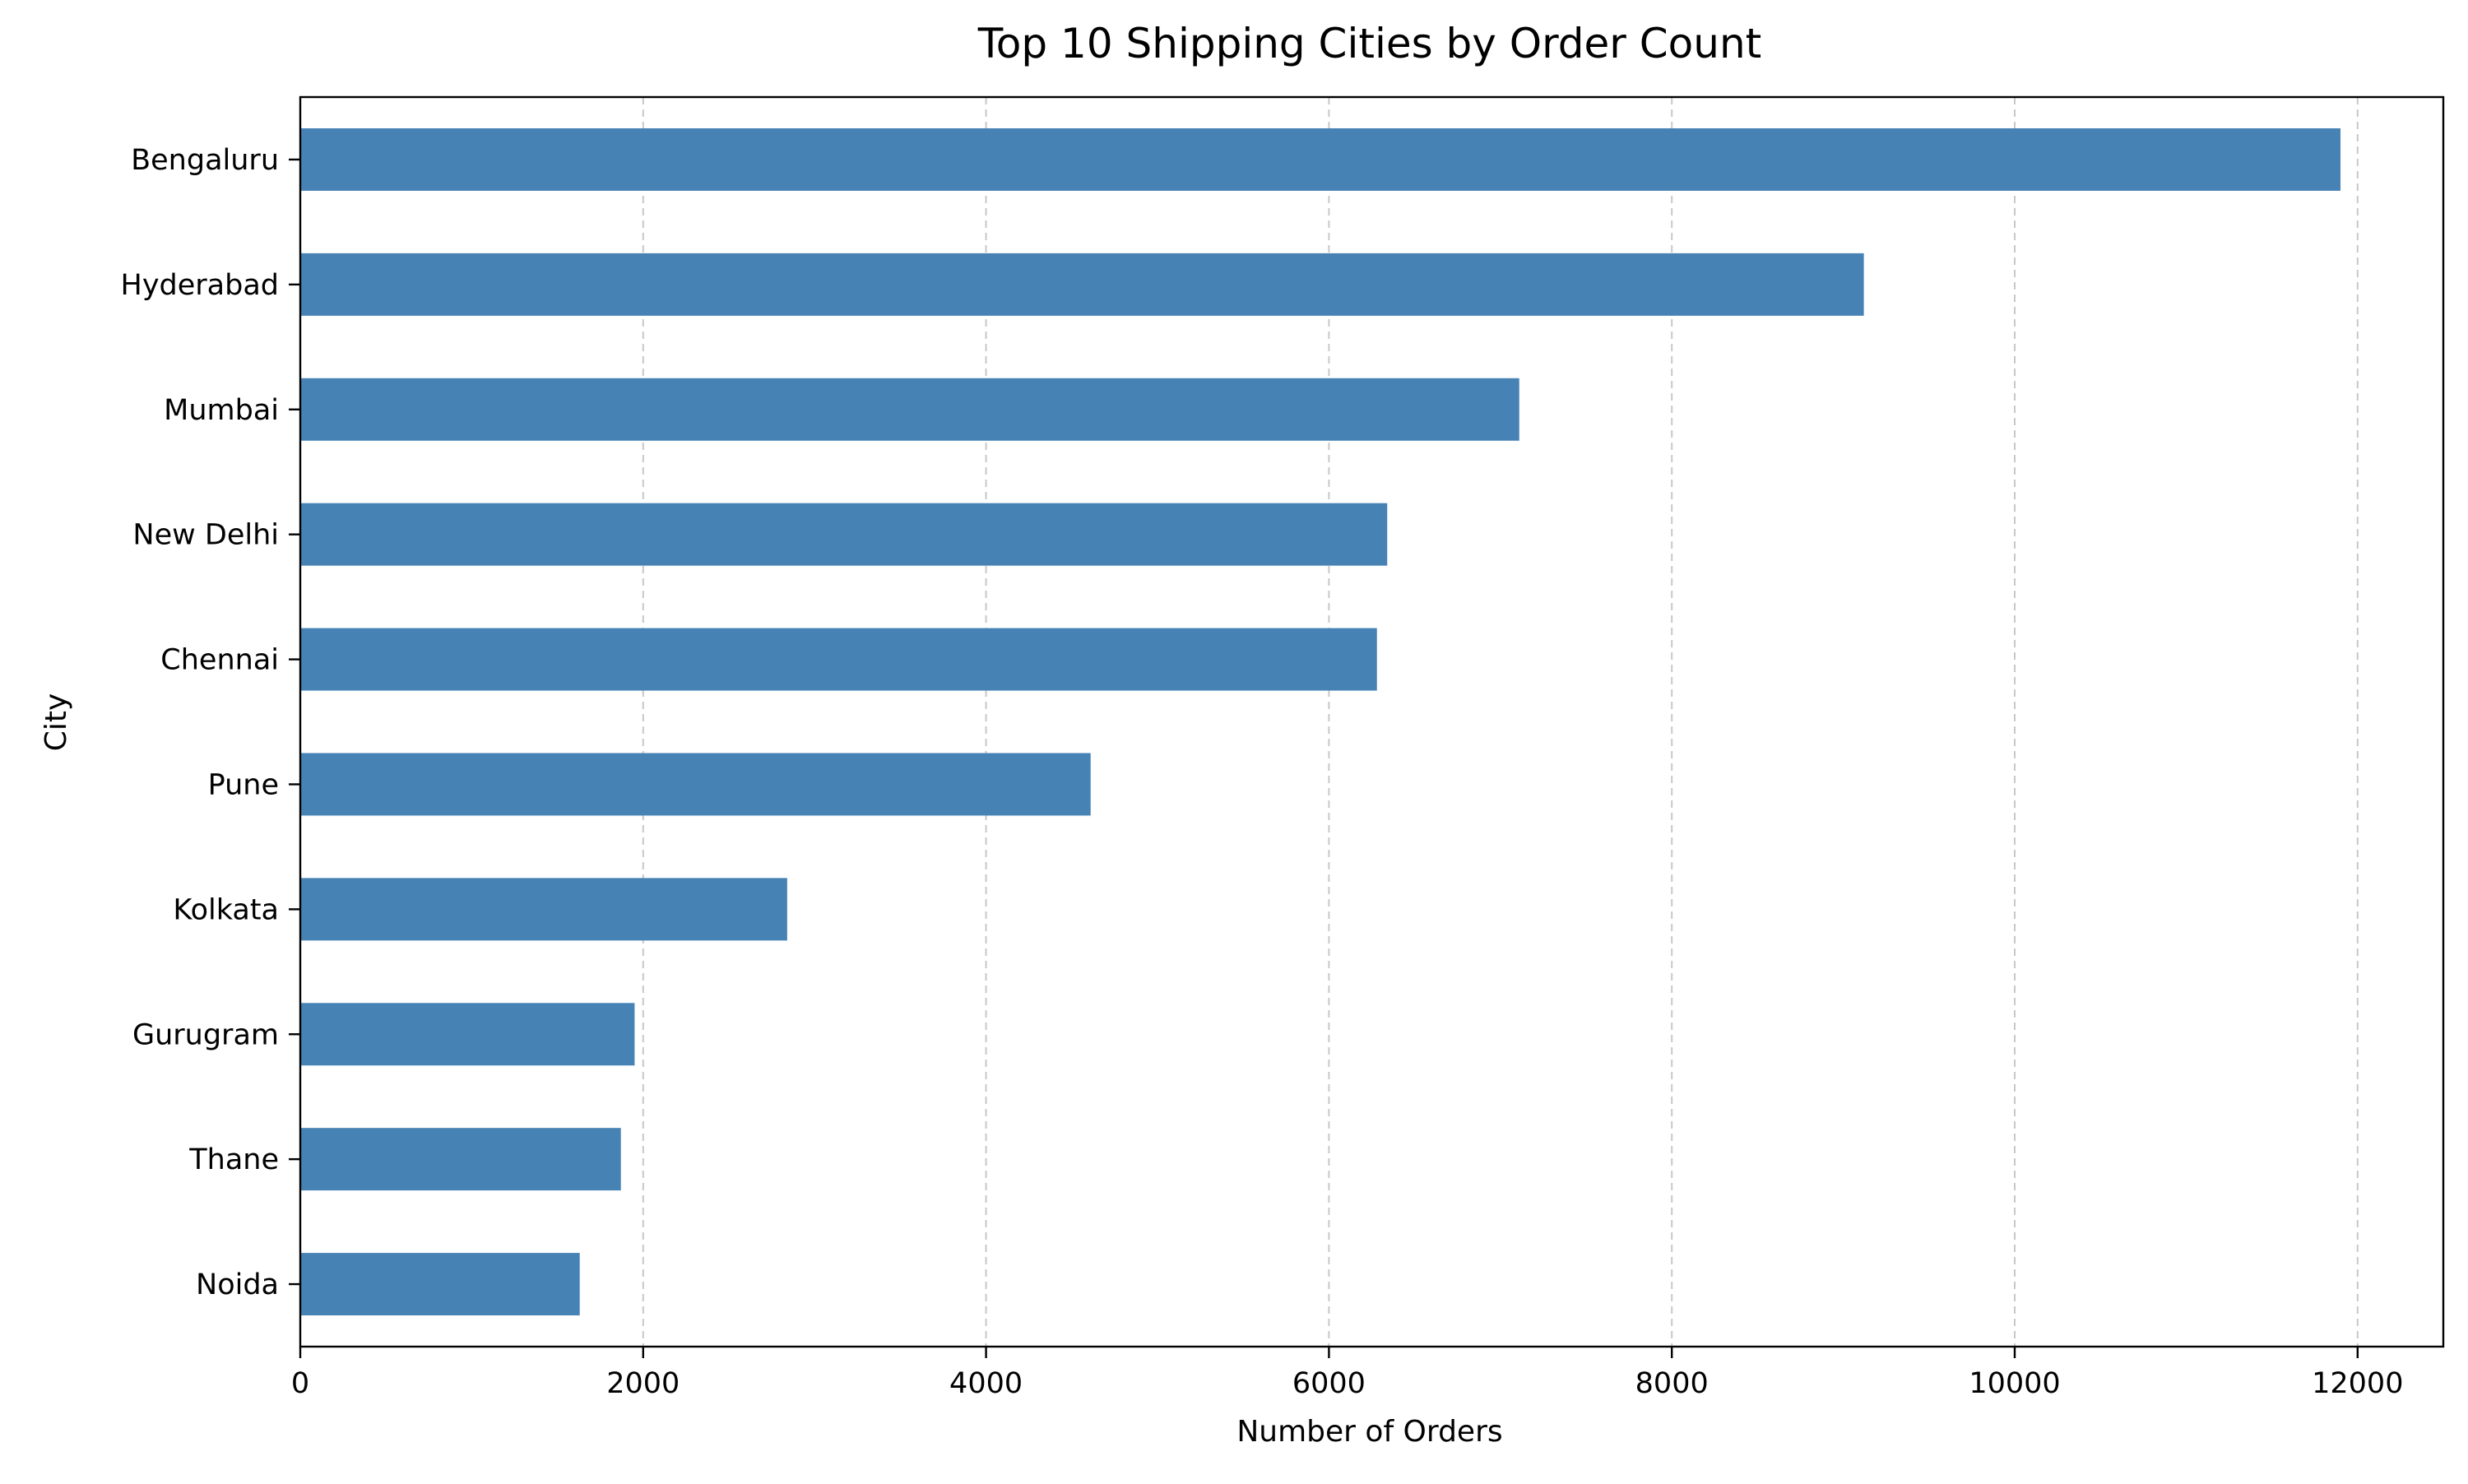  What do you see at coordinates (643, 1383) in the screenshot?
I see `x-tick-label: 2000` at bounding box center [643, 1383].